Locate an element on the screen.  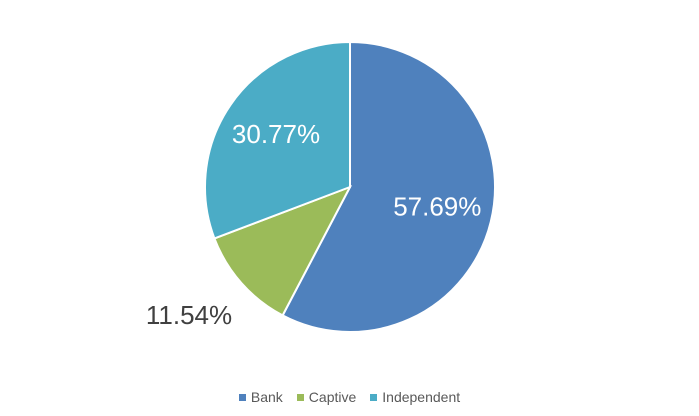
legend-label-captive: Captive is located at coordinates (332, 397).